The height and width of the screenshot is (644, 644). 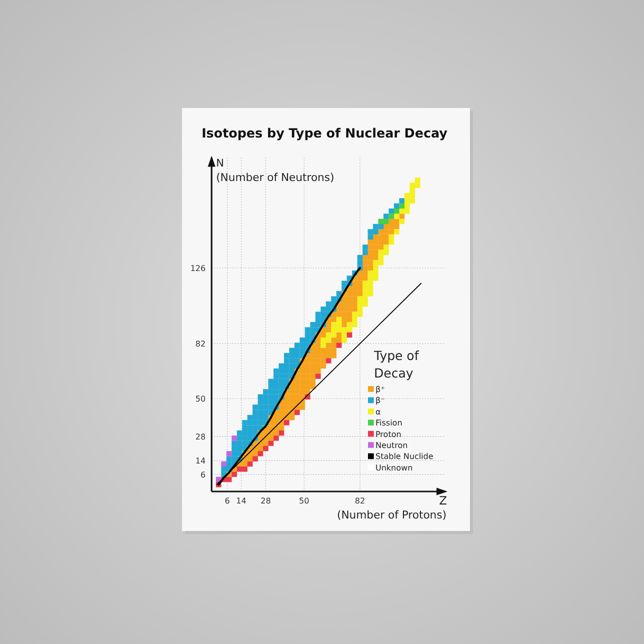 I want to click on x-tick-label: 50, so click(x=304, y=501).